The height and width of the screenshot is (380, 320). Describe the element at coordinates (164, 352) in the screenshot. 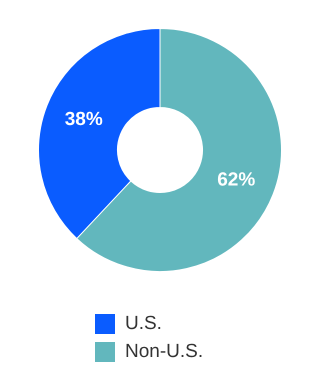

I see `legend-label: Non-U.S.` at that location.